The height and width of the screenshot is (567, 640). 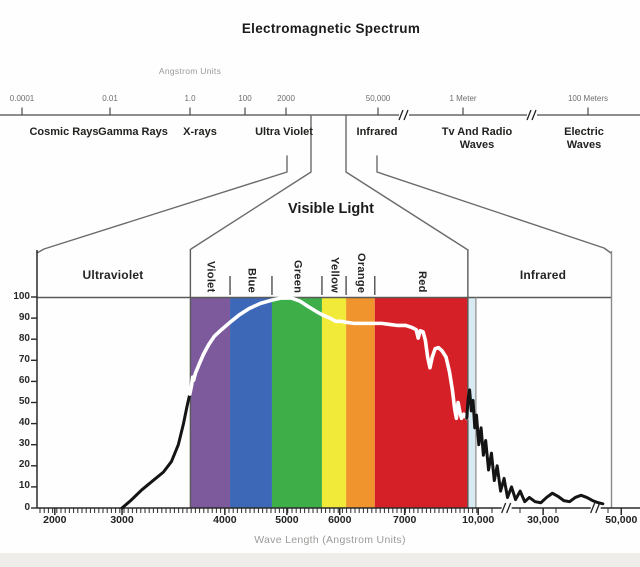 What do you see at coordinates (110, 98) in the screenshot?
I see `top-scale-tick-label: 0.01` at bounding box center [110, 98].